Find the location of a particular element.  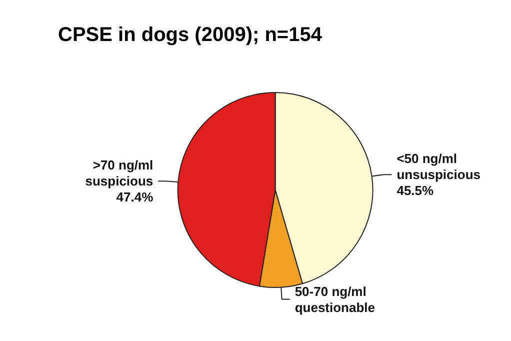

data-label: 47.4% is located at coordinates (135, 197).